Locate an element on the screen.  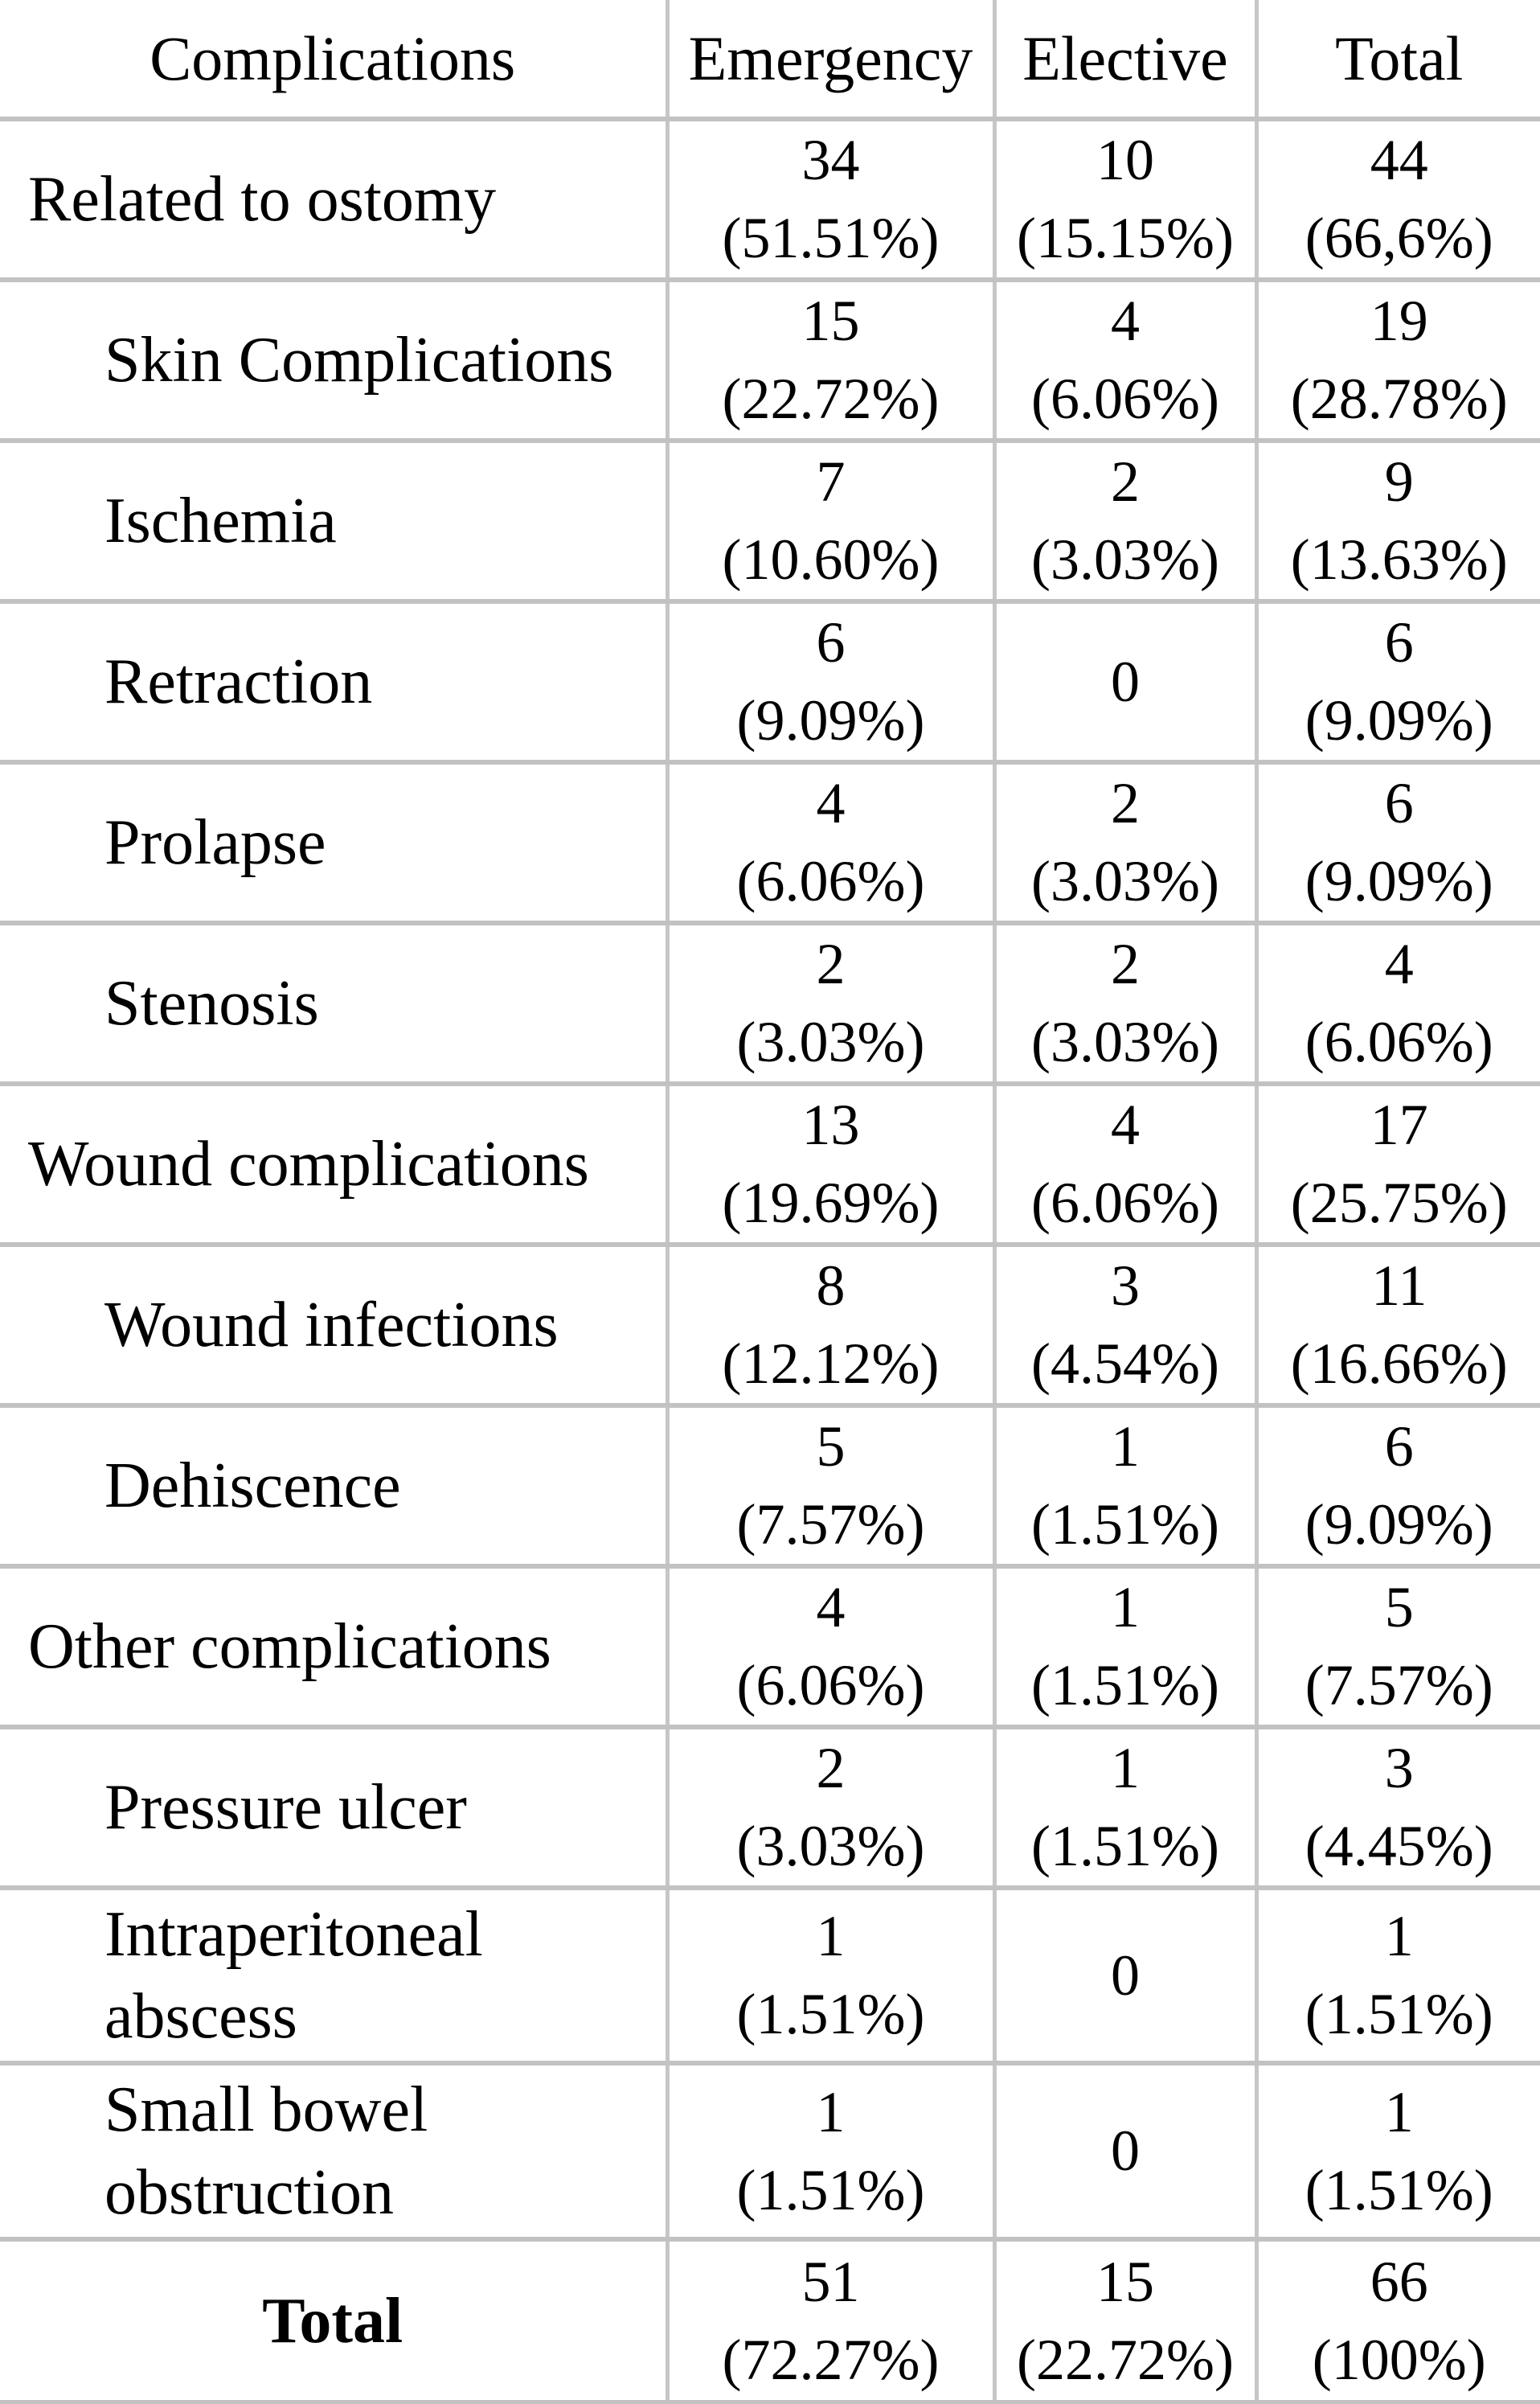
cell-label: Retraction is located at coordinates (333, 683).